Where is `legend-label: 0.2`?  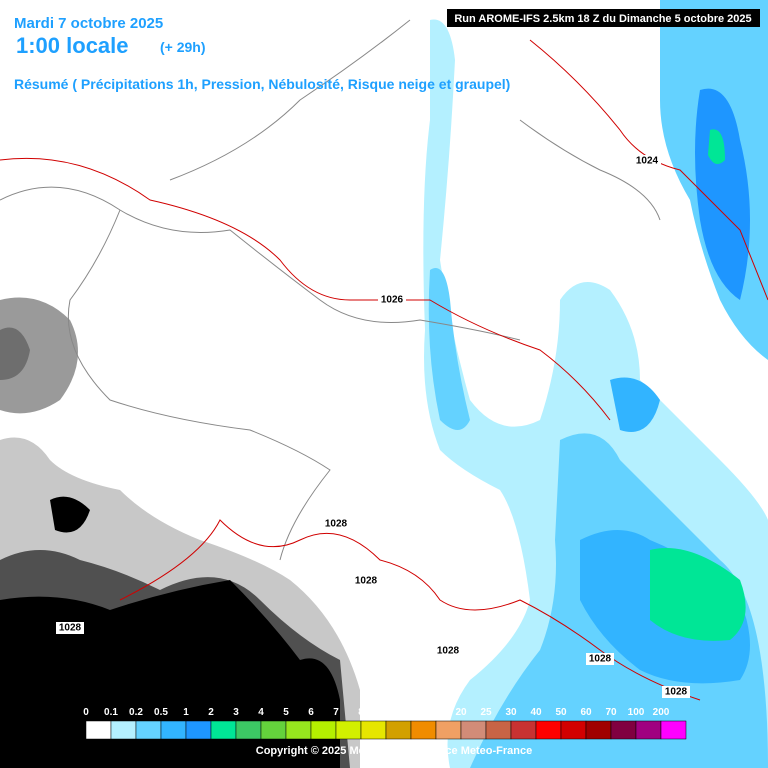
legend-label: 0.2 is located at coordinates (136, 712).